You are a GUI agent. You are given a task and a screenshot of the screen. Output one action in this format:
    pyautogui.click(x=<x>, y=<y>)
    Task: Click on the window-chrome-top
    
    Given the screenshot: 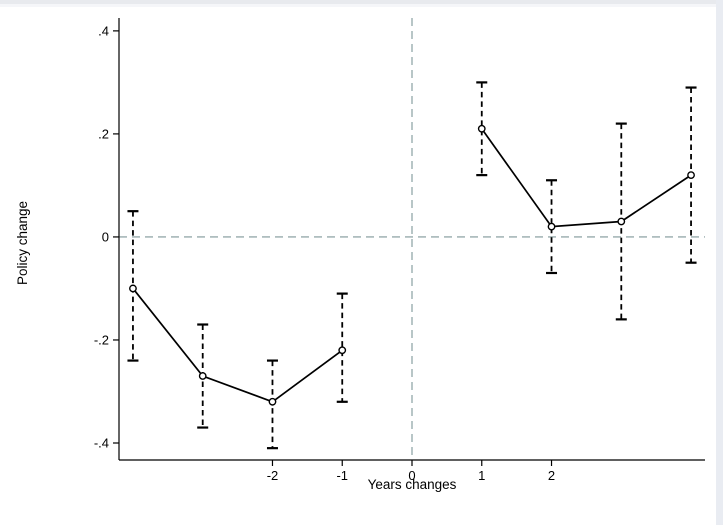 What is the action you would take?
    pyautogui.click(x=361, y=2)
    